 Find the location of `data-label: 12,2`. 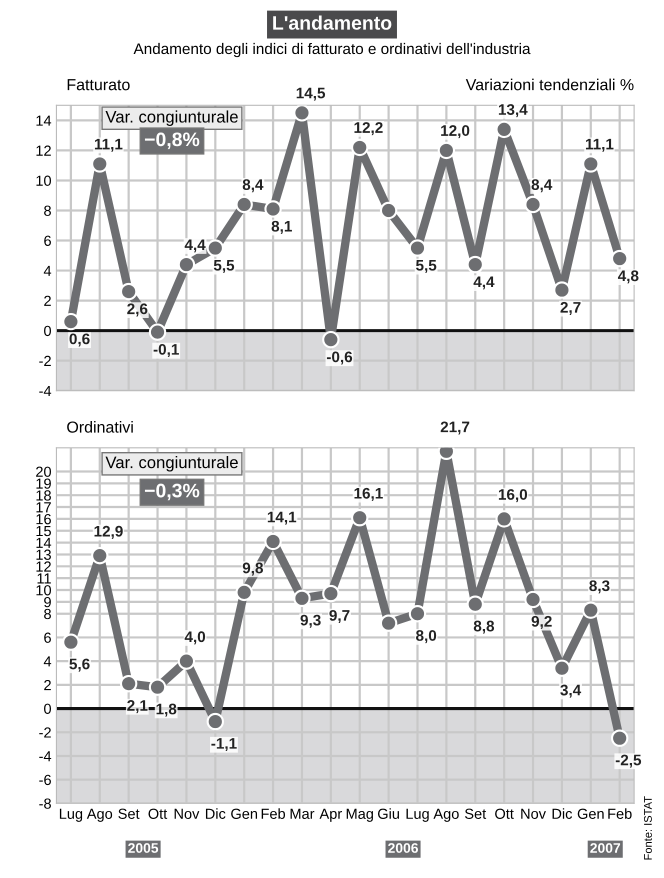

data-label: 12,2 is located at coordinates (368, 129).